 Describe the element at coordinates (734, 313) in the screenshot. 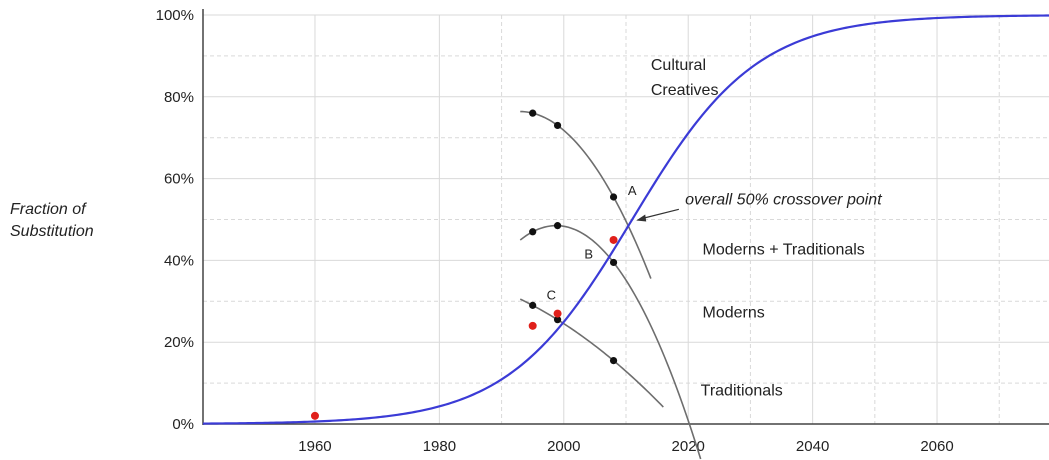

I see `series-label: Moderns` at that location.